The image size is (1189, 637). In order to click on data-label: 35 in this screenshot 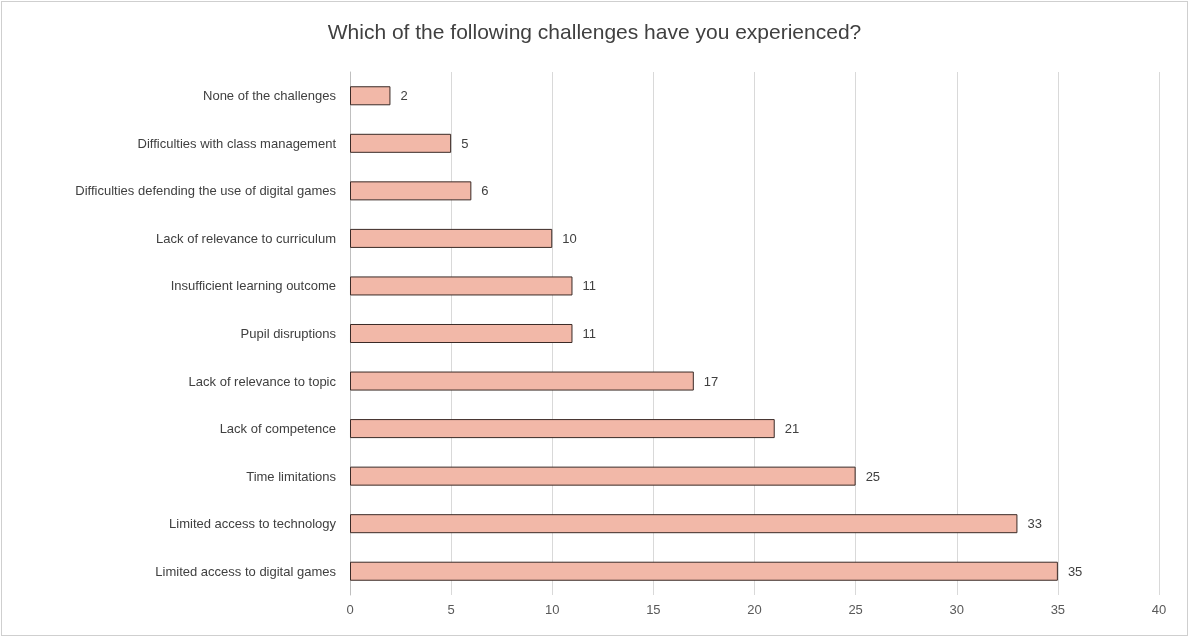, I will do `click(1075, 571)`.